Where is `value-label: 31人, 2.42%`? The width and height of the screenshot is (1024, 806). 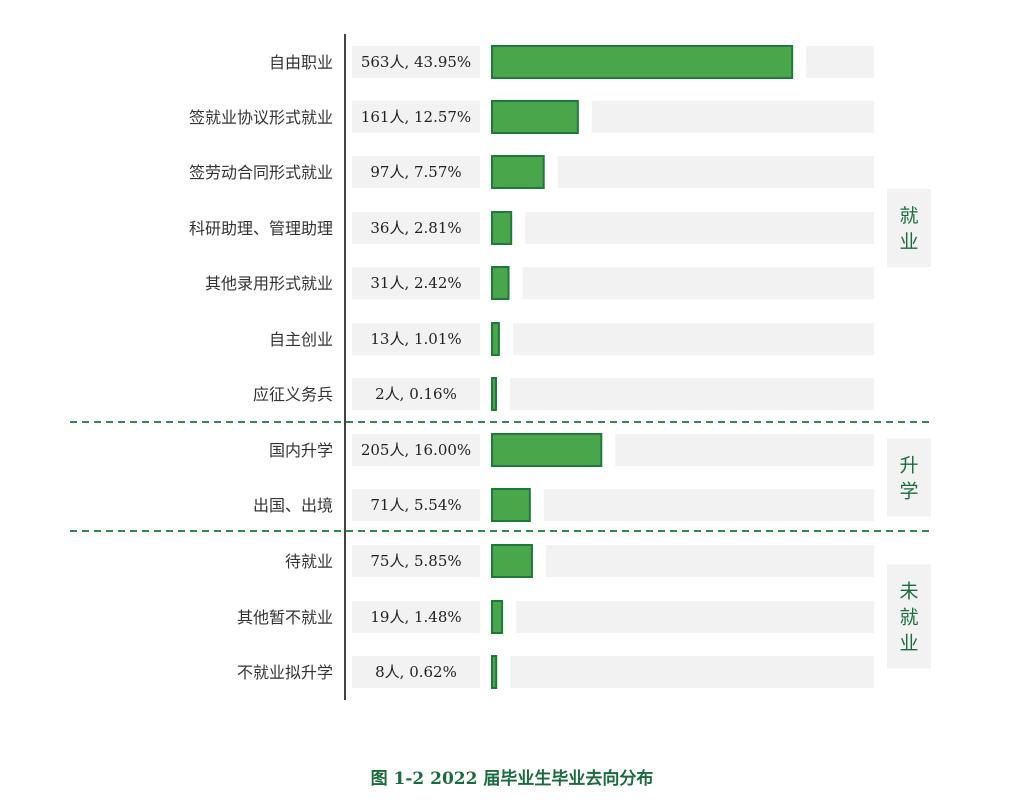 value-label: 31人, 2.42% is located at coordinates (415, 283).